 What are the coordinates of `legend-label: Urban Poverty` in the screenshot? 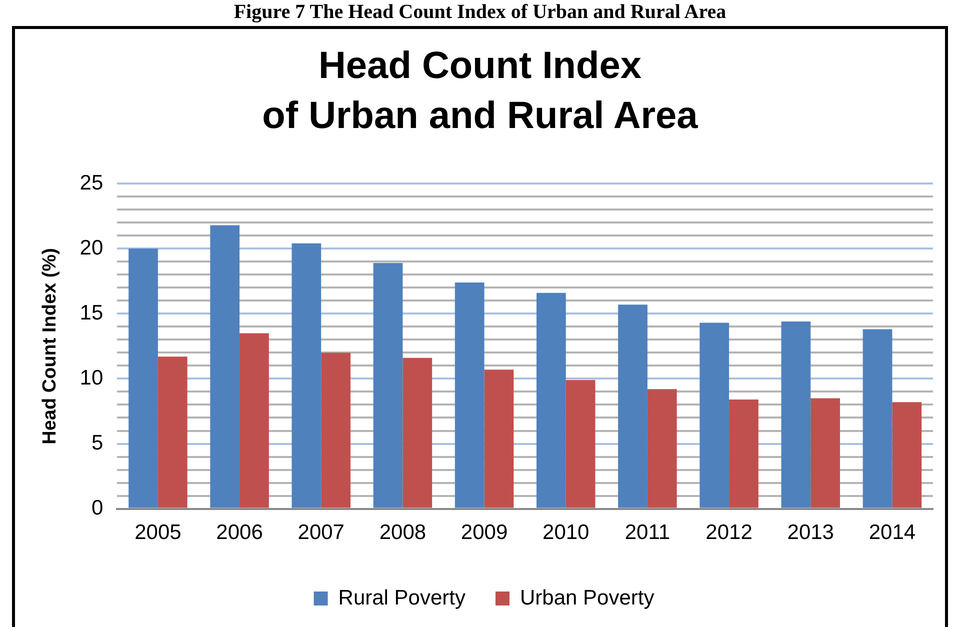 It's located at (587, 598).